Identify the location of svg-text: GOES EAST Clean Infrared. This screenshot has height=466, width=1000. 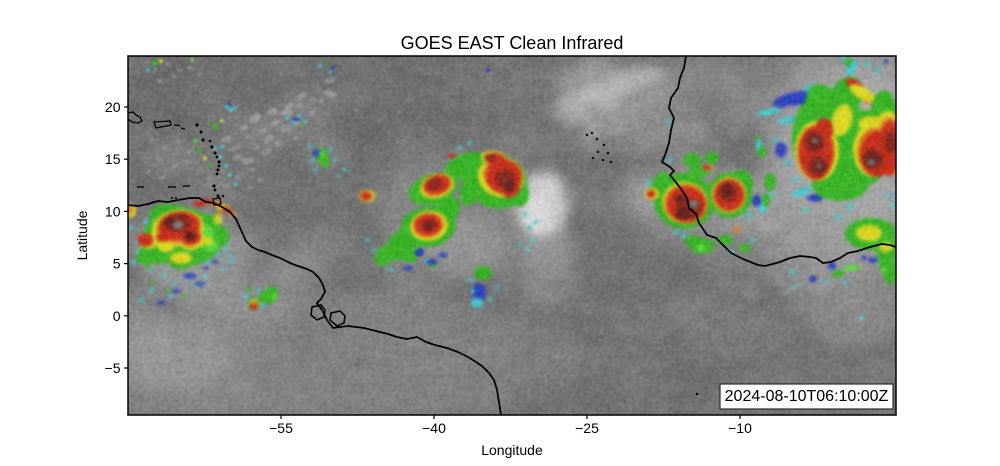
(512, 43).